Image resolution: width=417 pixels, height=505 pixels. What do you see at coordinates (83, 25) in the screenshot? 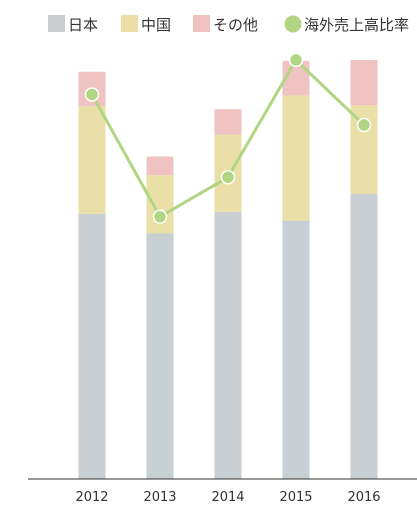
I see `legend-label-0: 日本` at bounding box center [83, 25].